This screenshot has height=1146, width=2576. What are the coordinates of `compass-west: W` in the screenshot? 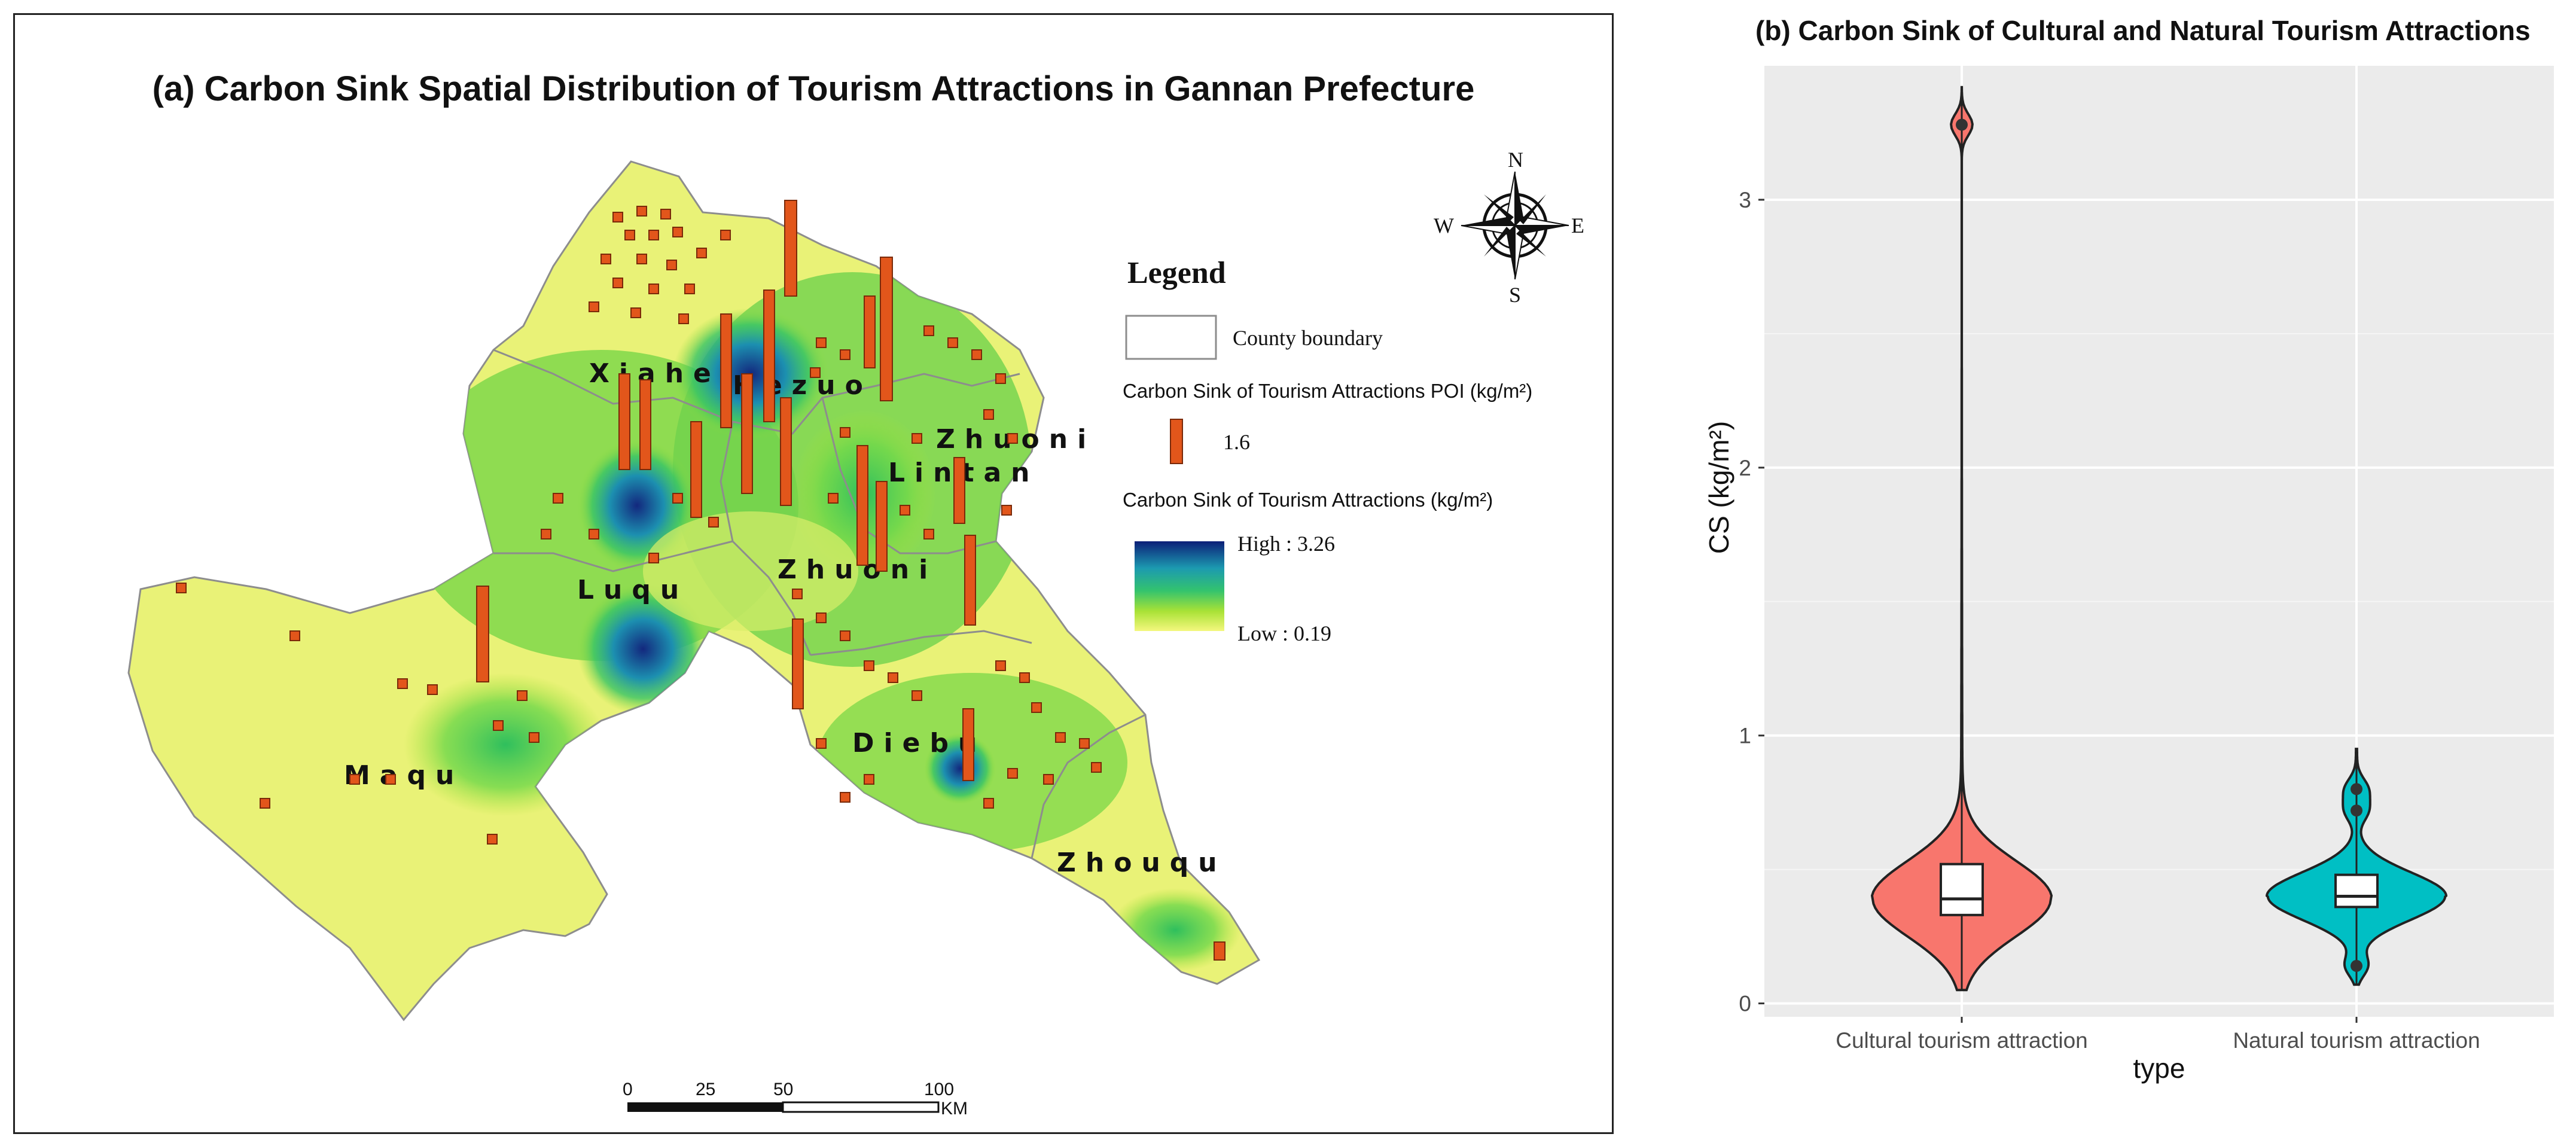 It's located at (1444, 225).